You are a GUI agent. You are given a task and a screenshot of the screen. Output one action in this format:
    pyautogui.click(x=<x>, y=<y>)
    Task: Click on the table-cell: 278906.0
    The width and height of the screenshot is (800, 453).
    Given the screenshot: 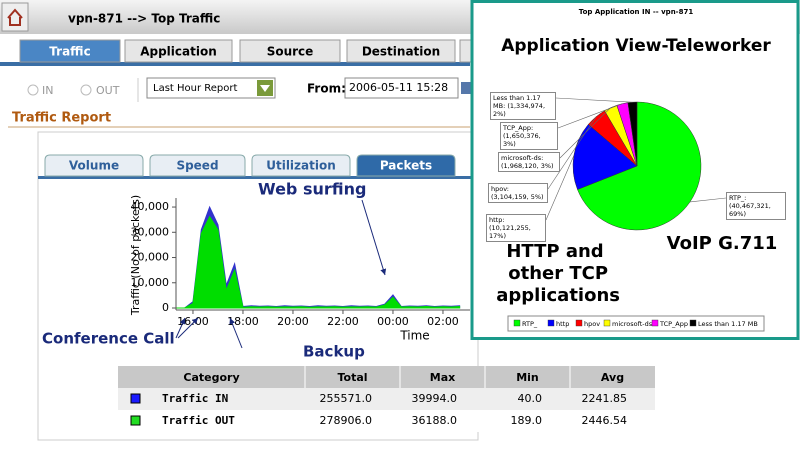 What is the action you would take?
    pyautogui.click(x=346, y=420)
    